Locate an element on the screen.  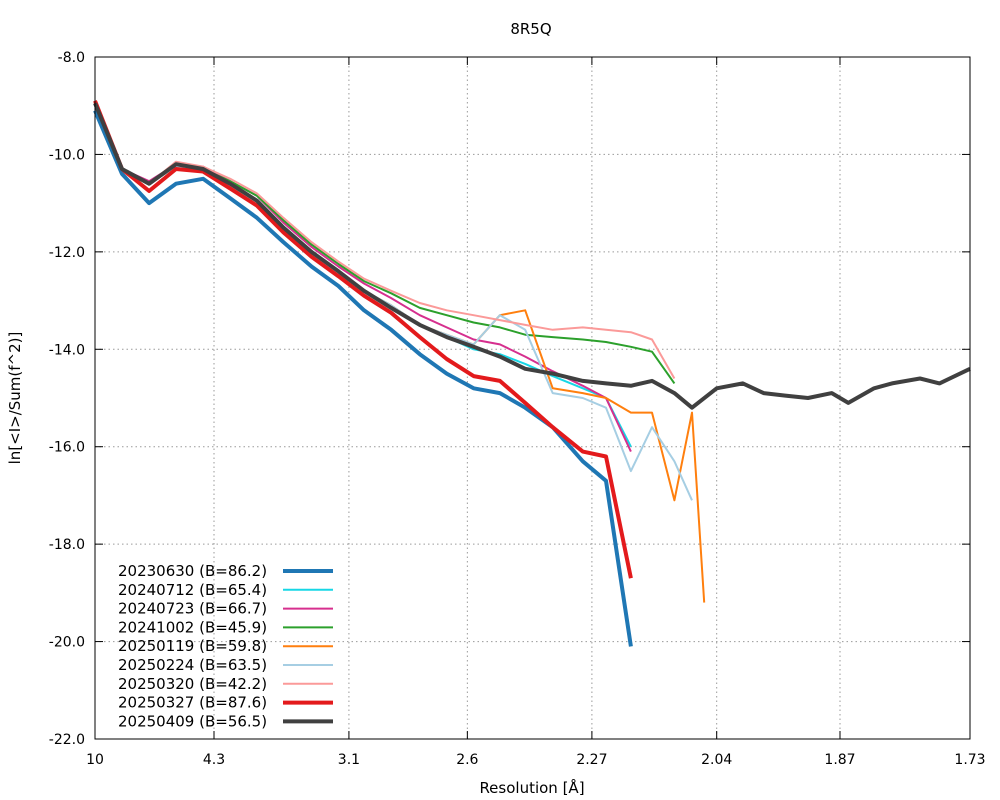
x-tick-label: 1.87 is located at coordinates (839, 760).